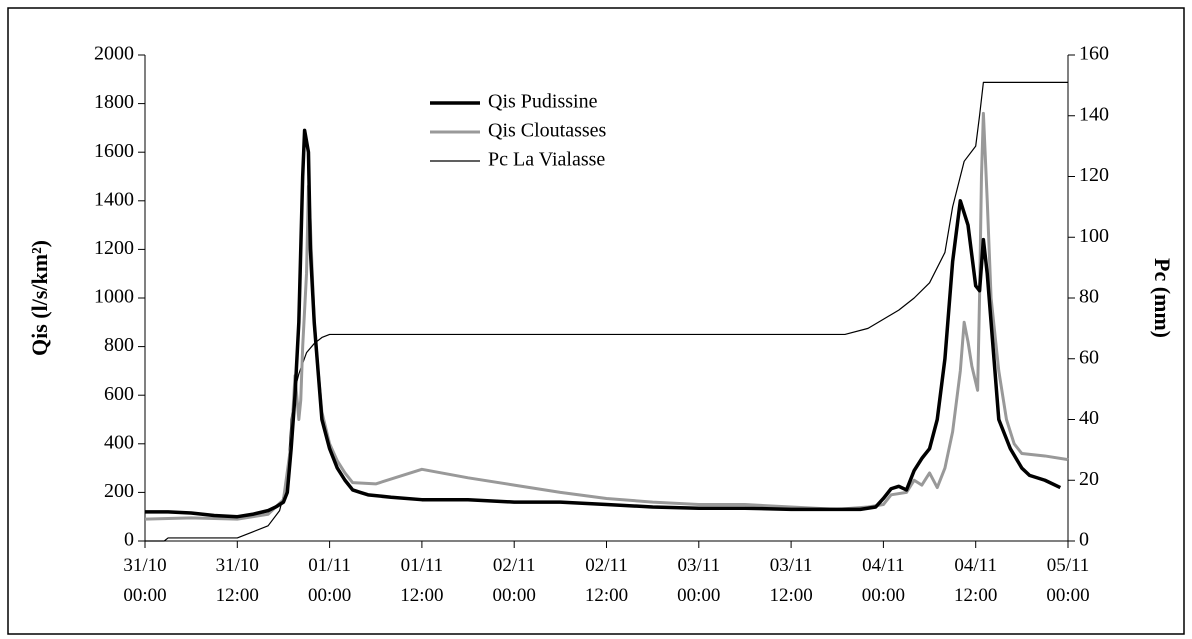 This screenshot has height=639, width=1192. What do you see at coordinates (114, 199) in the screenshot?
I see `y-tick-label: 1400` at bounding box center [114, 199].